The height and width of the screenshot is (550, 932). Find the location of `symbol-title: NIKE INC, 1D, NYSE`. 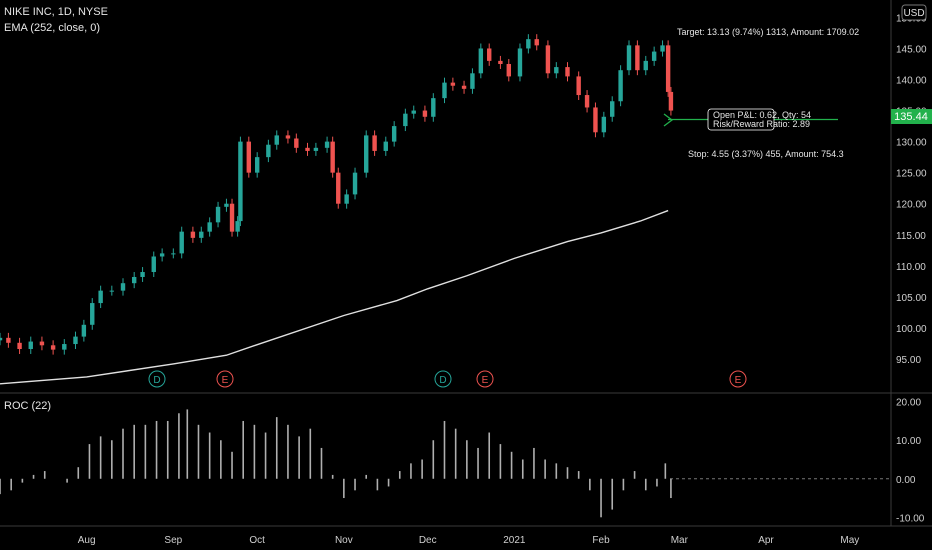

symbol-title: NIKE INC, 1D, NYSE is located at coordinates (56, 12).